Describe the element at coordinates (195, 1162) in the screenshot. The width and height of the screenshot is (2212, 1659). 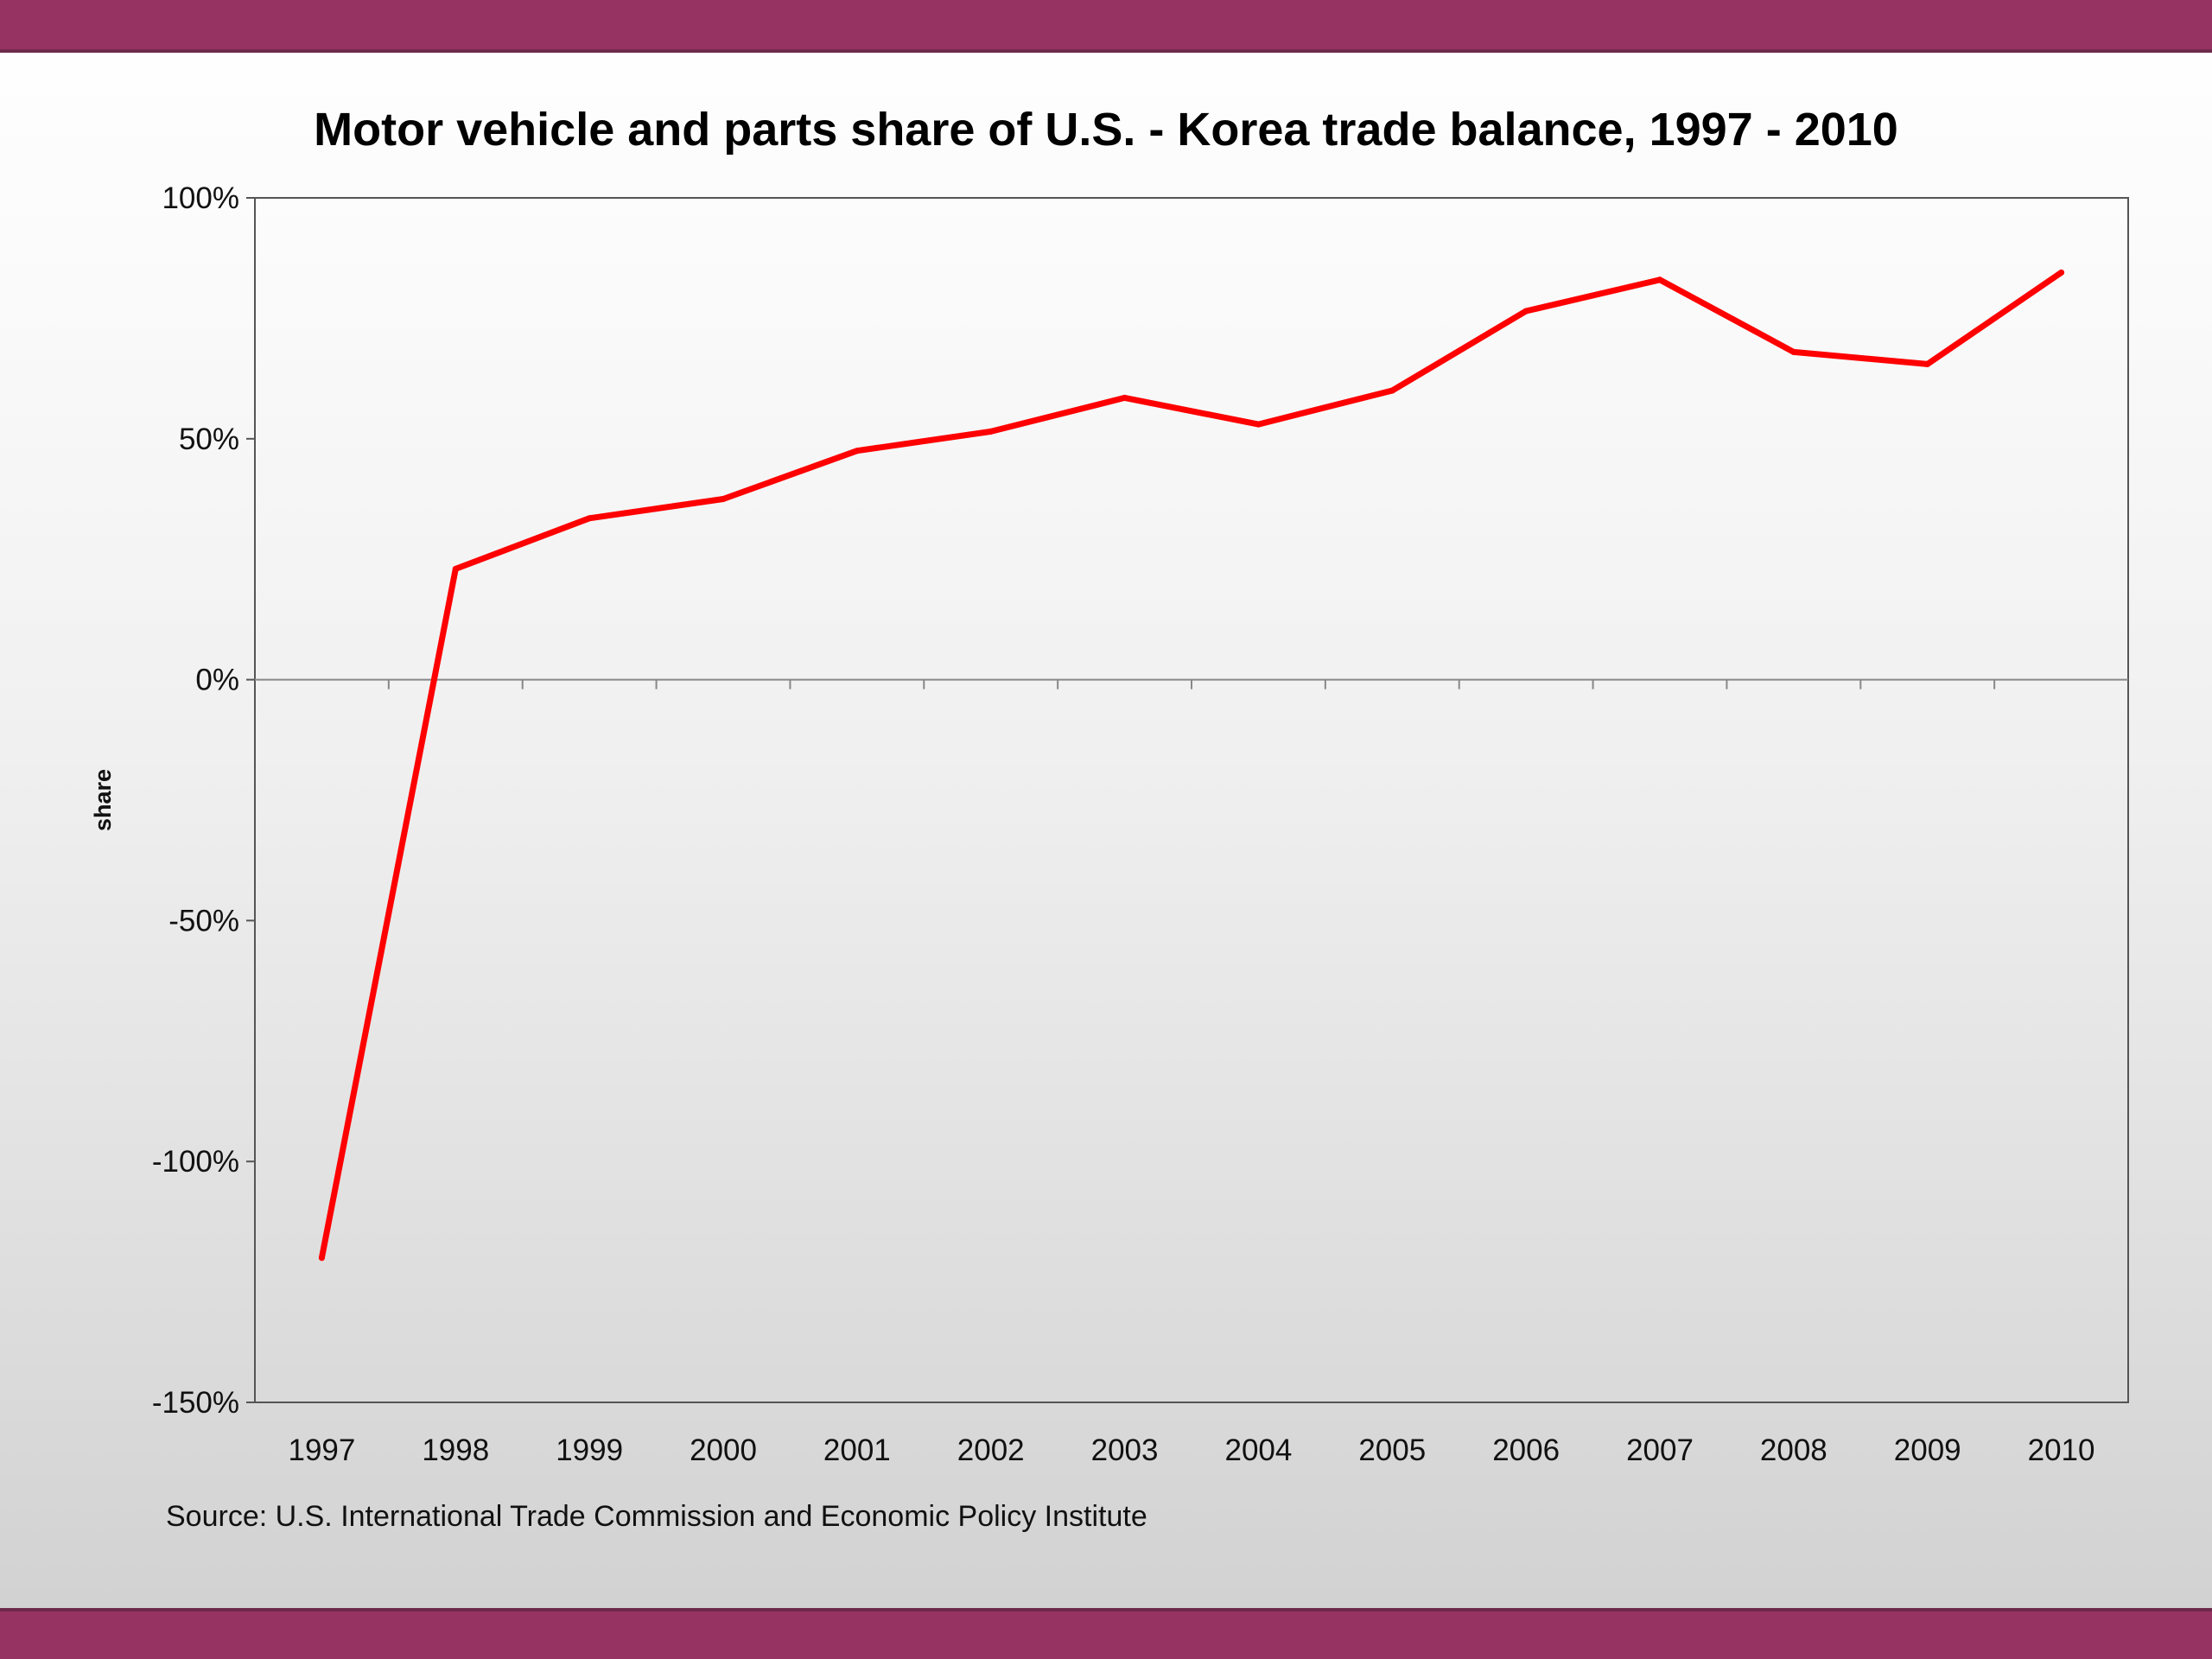
I see `y-tick-label: -100%` at that location.